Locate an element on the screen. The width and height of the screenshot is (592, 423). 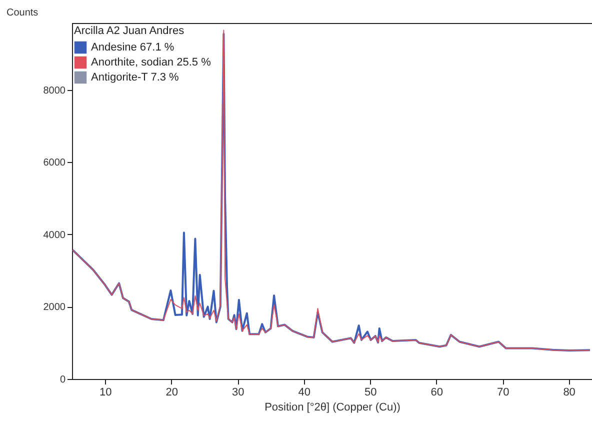
x-tick-label: 10 is located at coordinates (105, 392).